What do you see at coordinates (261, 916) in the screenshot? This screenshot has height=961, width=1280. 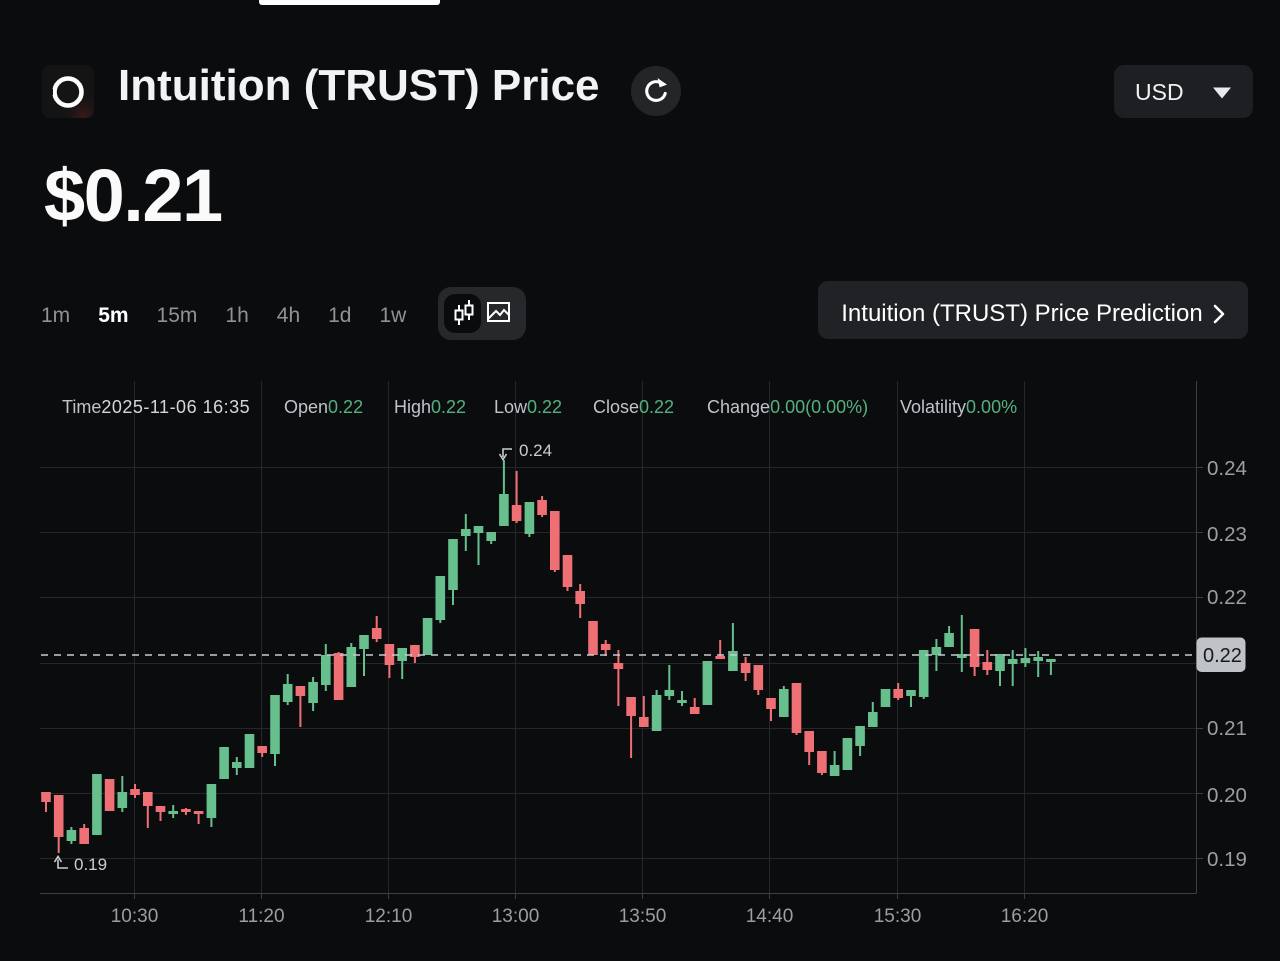 I see `svg-text: 11:20` at bounding box center [261, 916].